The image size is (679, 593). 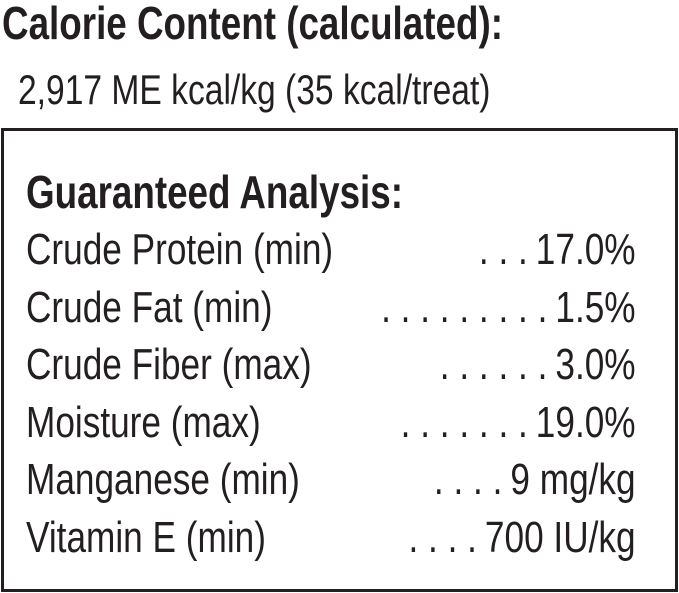 What do you see at coordinates (163, 479) in the screenshot?
I see `nutrient-label: Manganese (min)` at bounding box center [163, 479].